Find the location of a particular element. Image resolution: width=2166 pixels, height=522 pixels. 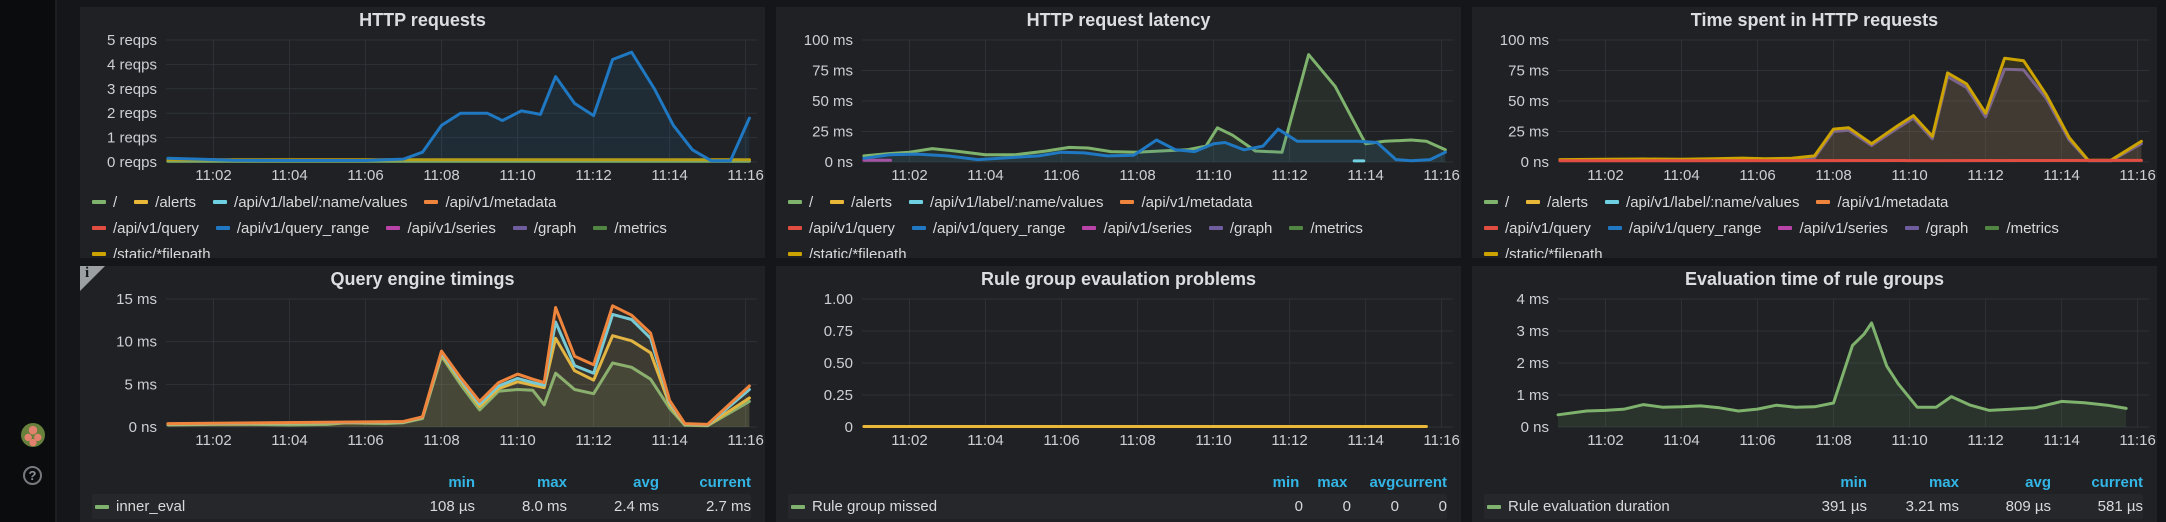

legend-stat-value: 2.4 ms is located at coordinates (636, 506).